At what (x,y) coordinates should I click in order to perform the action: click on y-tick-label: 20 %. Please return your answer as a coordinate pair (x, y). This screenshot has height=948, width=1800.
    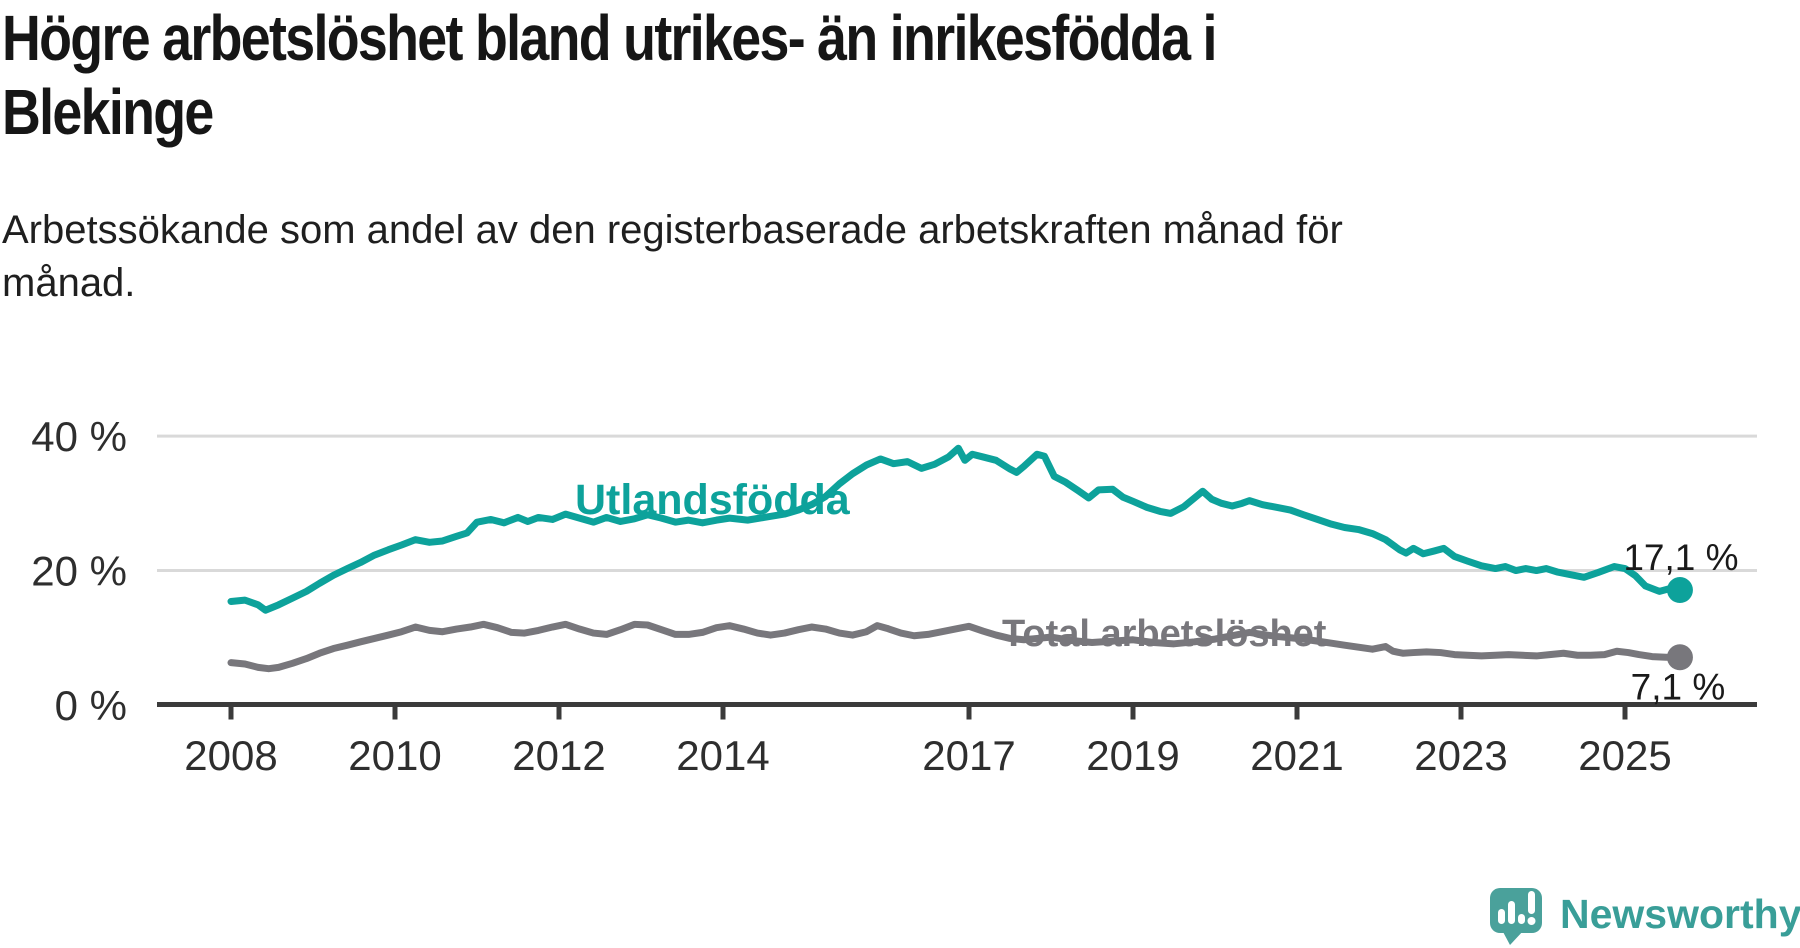
    Looking at the image, I should click on (79, 571).